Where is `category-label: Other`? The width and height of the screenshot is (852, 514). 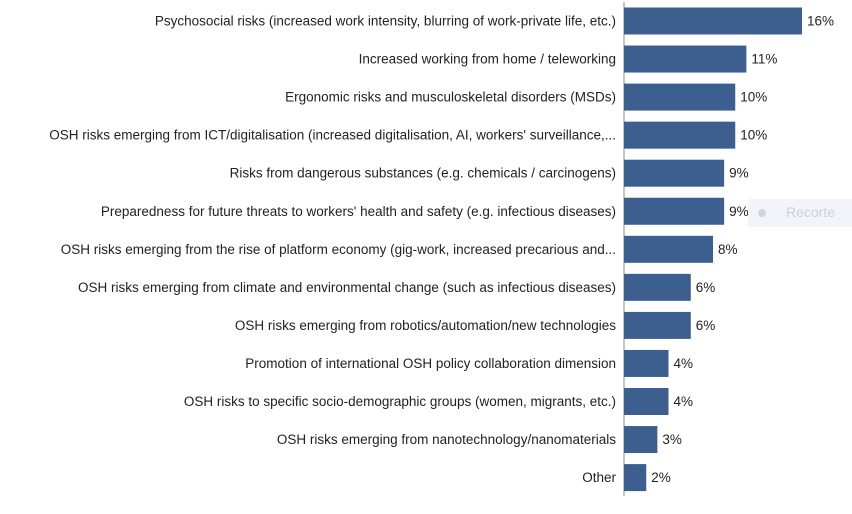
category-label: Other is located at coordinates (599, 477).